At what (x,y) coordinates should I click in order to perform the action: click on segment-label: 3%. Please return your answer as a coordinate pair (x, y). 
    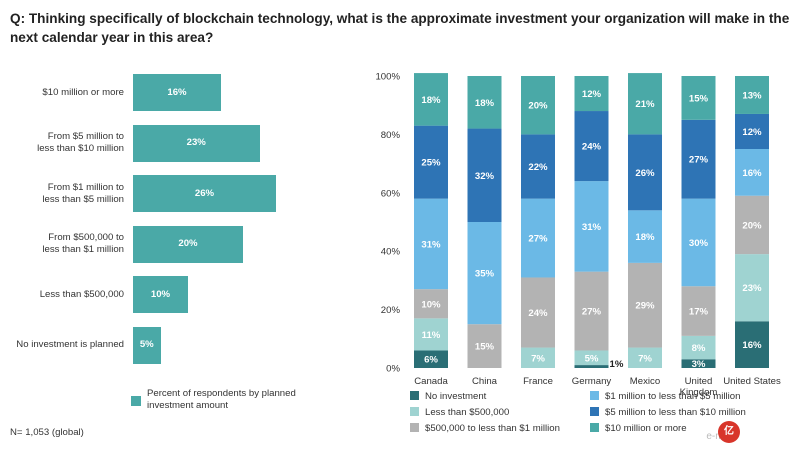
    Looking at the image, I should click on (699, 364).